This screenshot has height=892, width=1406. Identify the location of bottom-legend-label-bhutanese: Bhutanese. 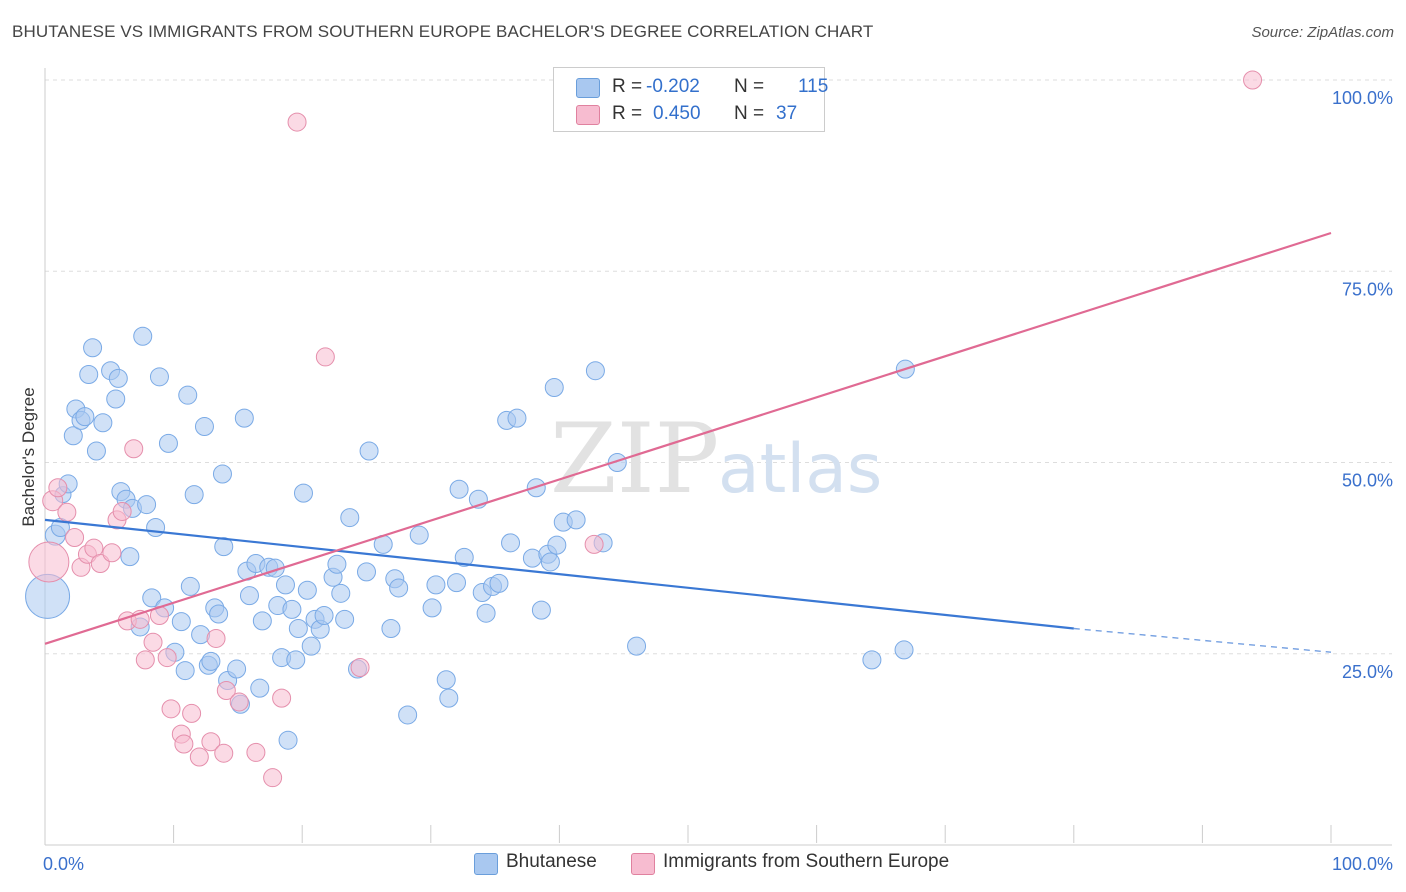
(551, 861).